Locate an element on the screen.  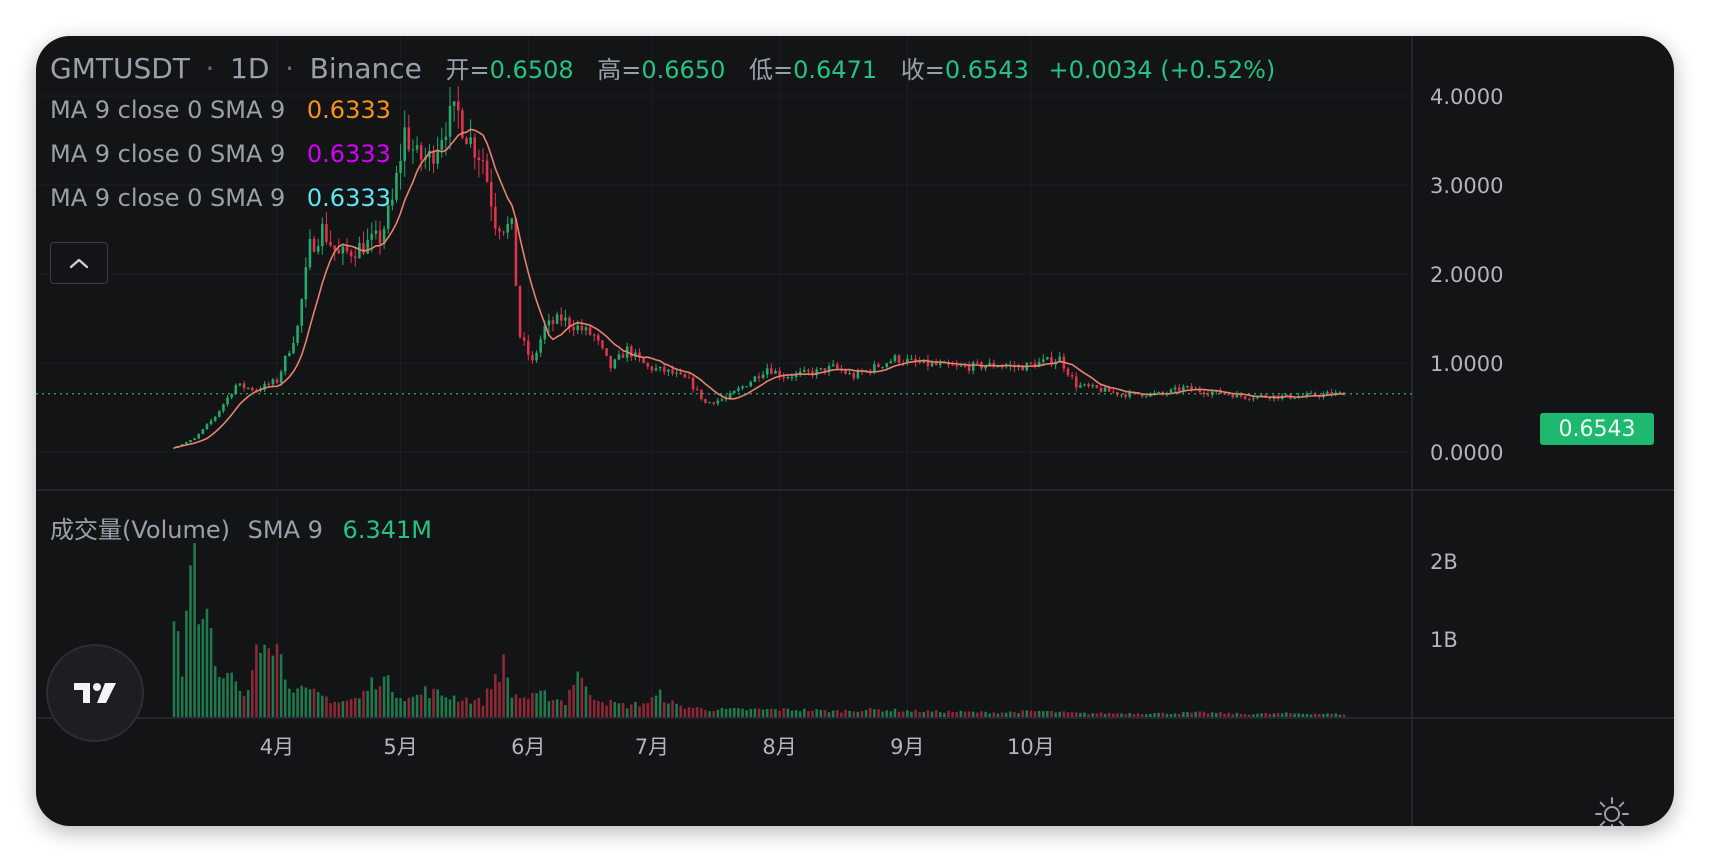
collapse-legend-button is located at coordinates (79, 263).